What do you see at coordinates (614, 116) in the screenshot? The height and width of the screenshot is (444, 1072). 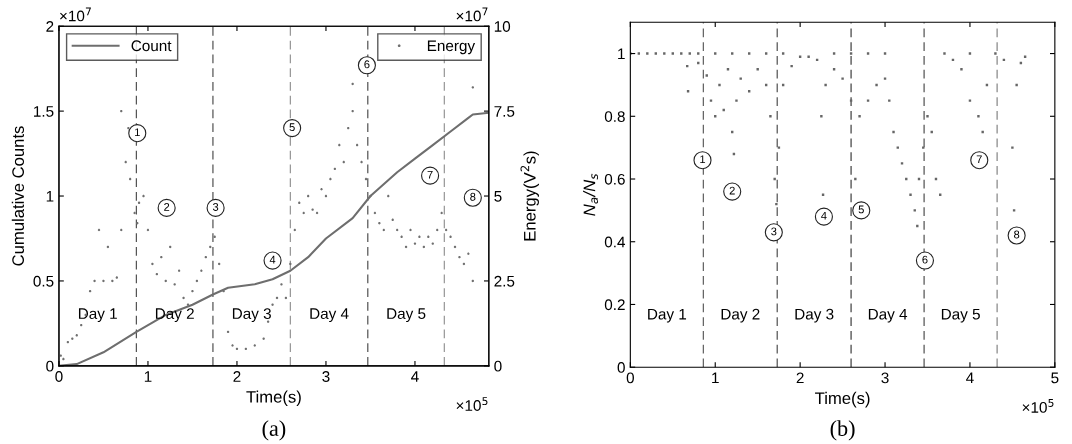 I see `y-tick-label: 0.8` at bounding box center [614, 116].